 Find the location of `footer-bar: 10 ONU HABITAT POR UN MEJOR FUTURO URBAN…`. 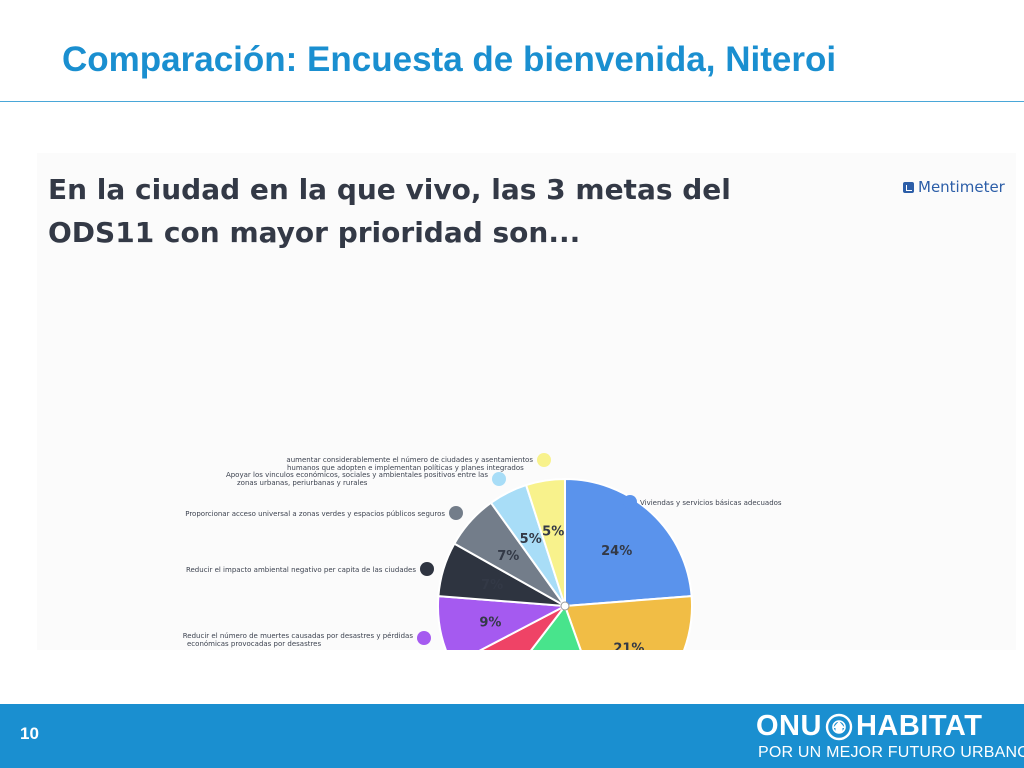

footer-bar: 10 ONU HABITAT POR UN MEJOR FUTURO URBAN… is located at coordinates (512, 736).